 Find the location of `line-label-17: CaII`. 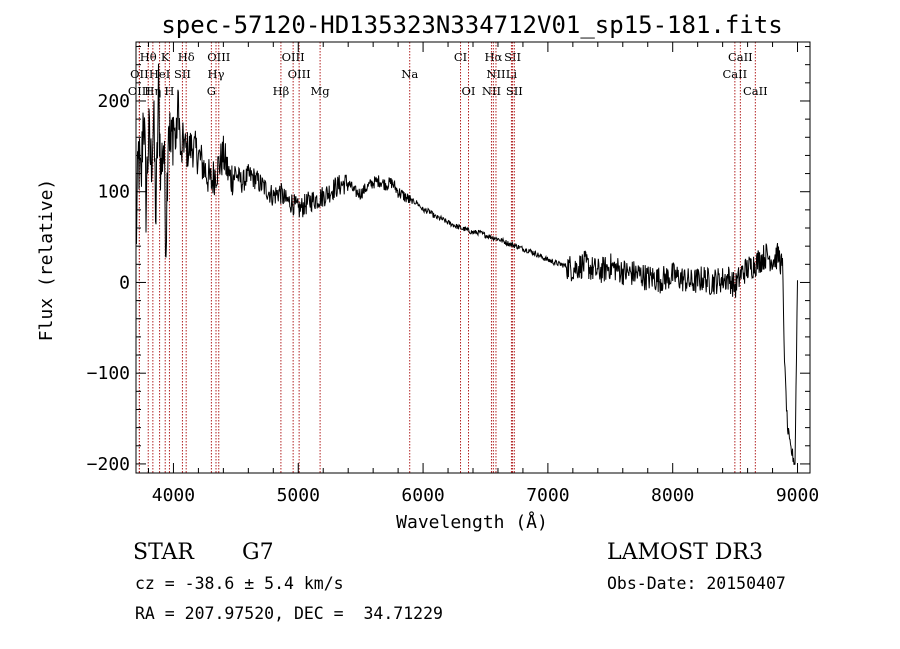

line-label-17: CaII is located at coordinates (734, 74).